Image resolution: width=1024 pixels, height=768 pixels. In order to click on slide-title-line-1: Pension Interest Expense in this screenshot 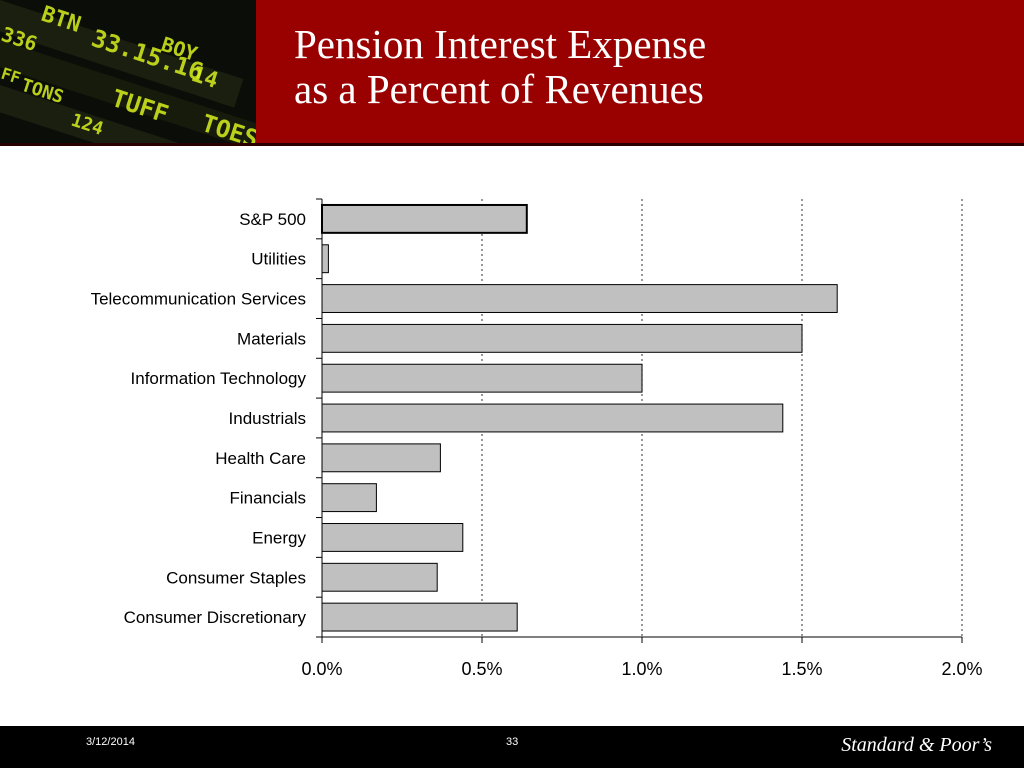, I will do `click(500, 44)`.